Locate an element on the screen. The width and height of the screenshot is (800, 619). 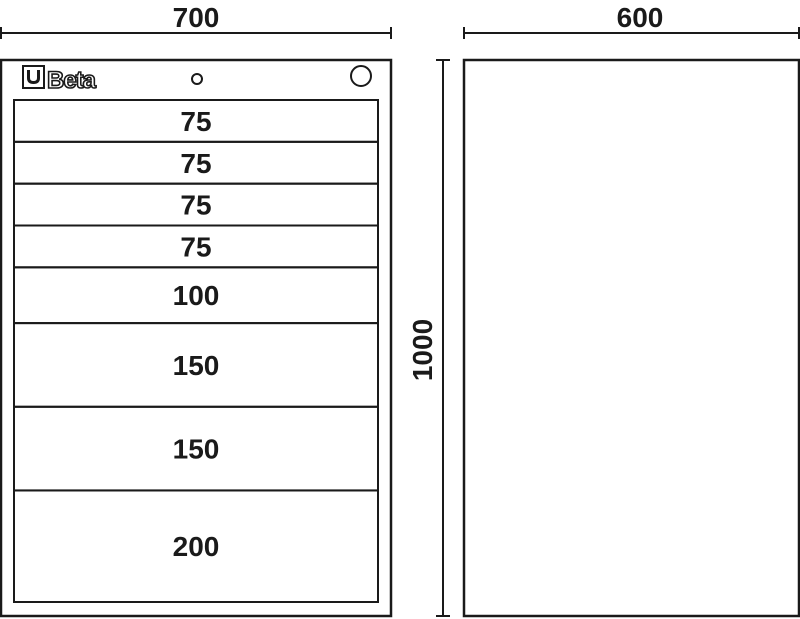
logo-text: Beta is located at coordinates (72, 80).